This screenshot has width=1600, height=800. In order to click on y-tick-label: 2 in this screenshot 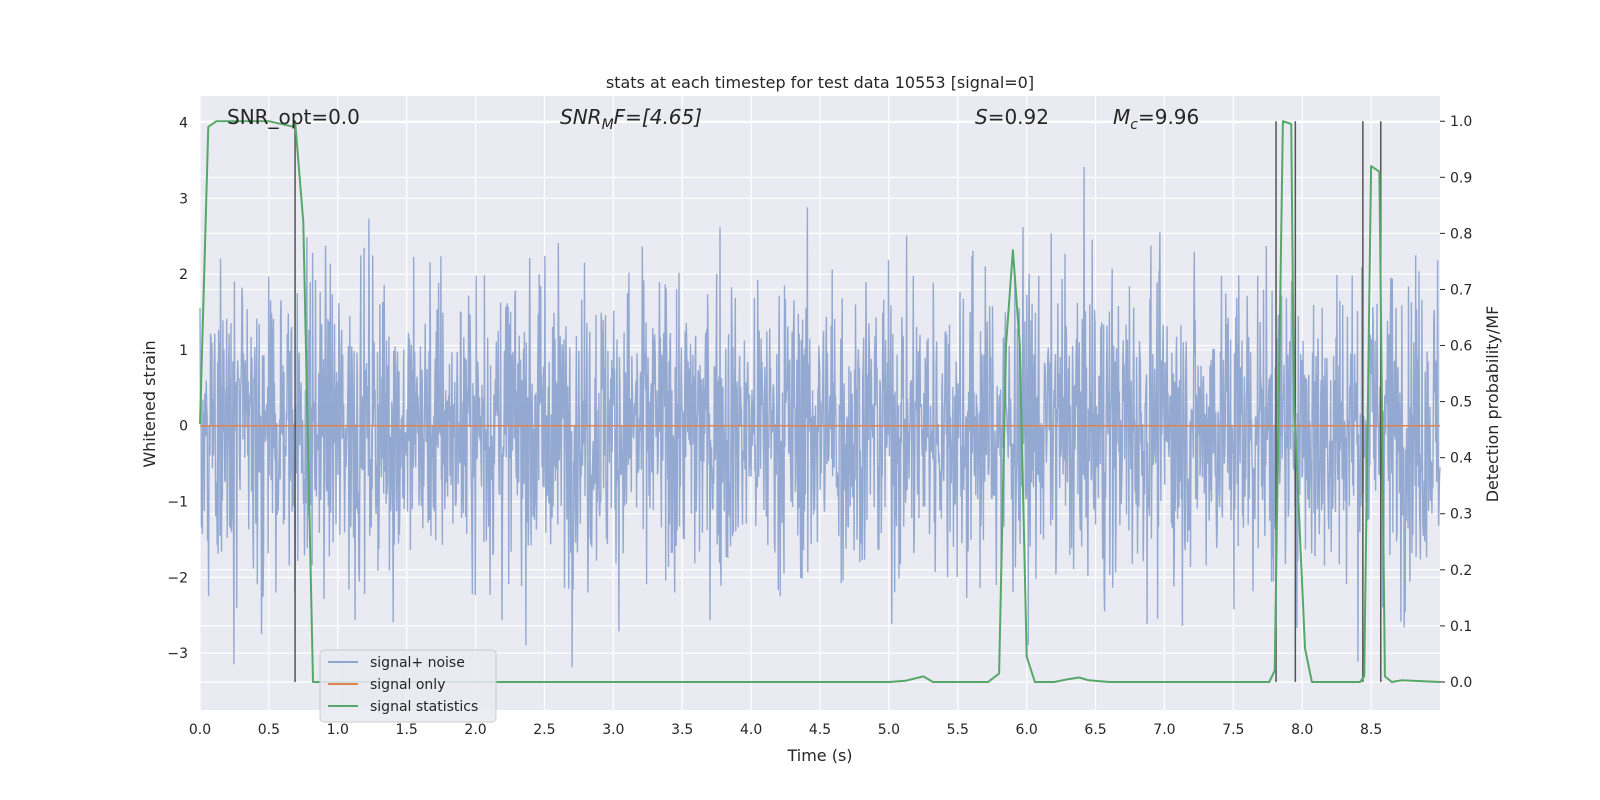, I will do `click(183, 275)`.